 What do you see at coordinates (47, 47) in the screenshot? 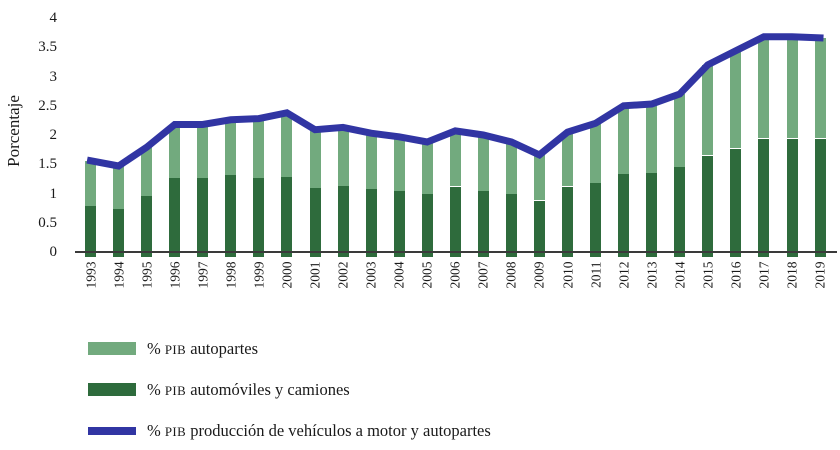
I see `y-tick-label: 3.5` at bounding box center [47, 47].